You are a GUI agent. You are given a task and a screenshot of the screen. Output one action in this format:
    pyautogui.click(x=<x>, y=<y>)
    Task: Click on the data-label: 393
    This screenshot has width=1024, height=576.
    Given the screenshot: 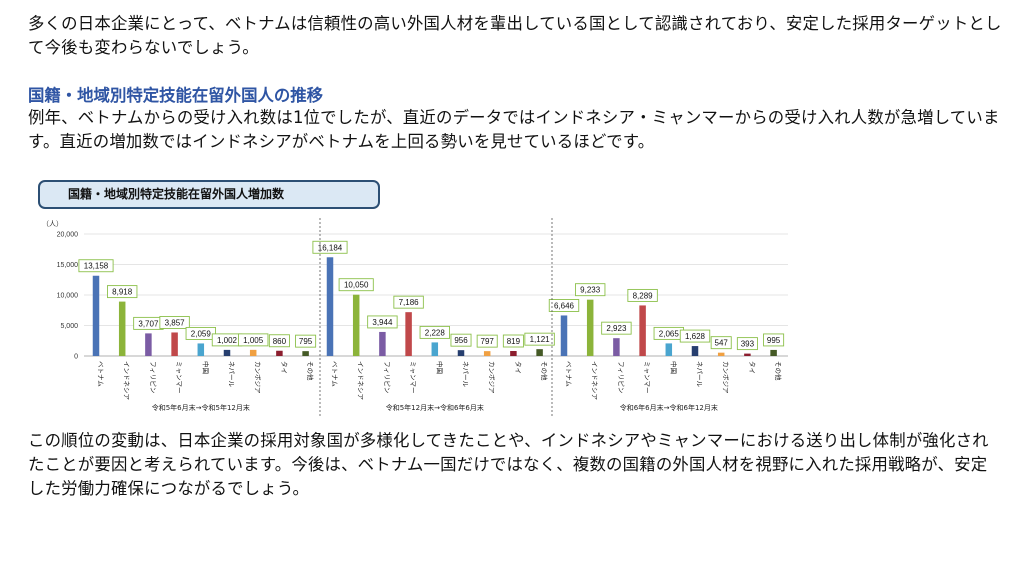 What is the action you would take?
    pyautogui.click(x=748, y=344)
    